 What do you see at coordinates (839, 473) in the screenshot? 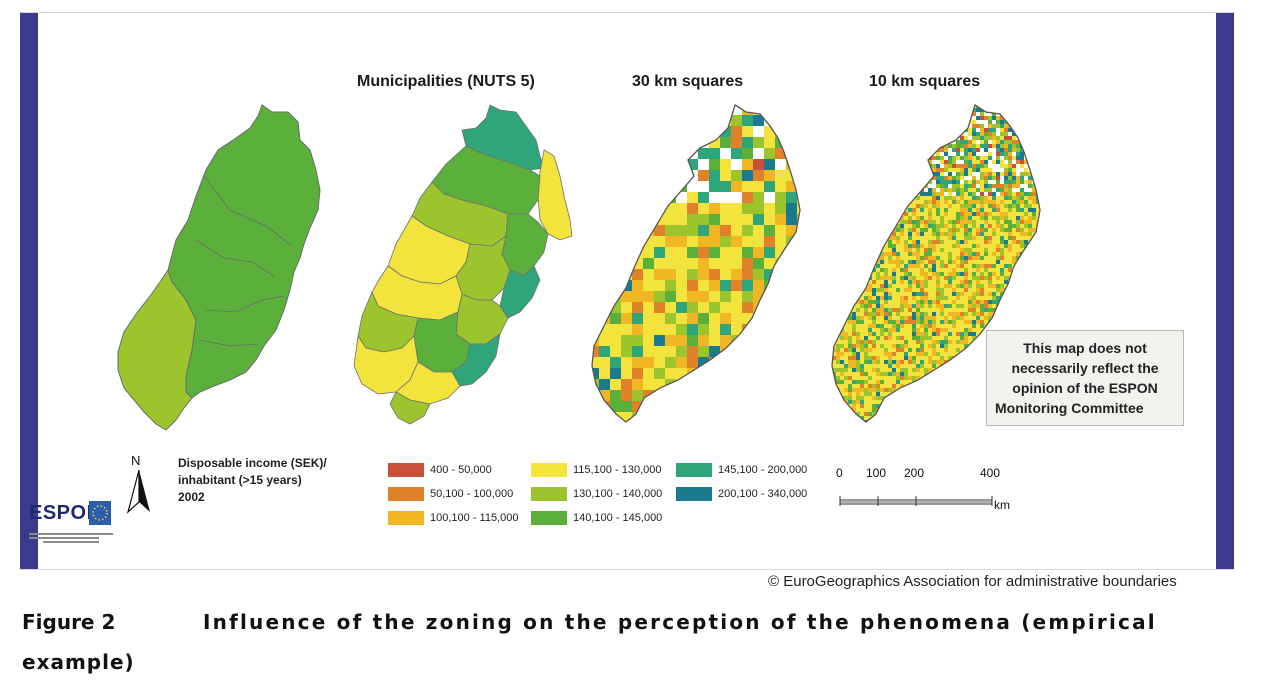
I see `scale-tick-label: 0` at bounding box center [839, 473].